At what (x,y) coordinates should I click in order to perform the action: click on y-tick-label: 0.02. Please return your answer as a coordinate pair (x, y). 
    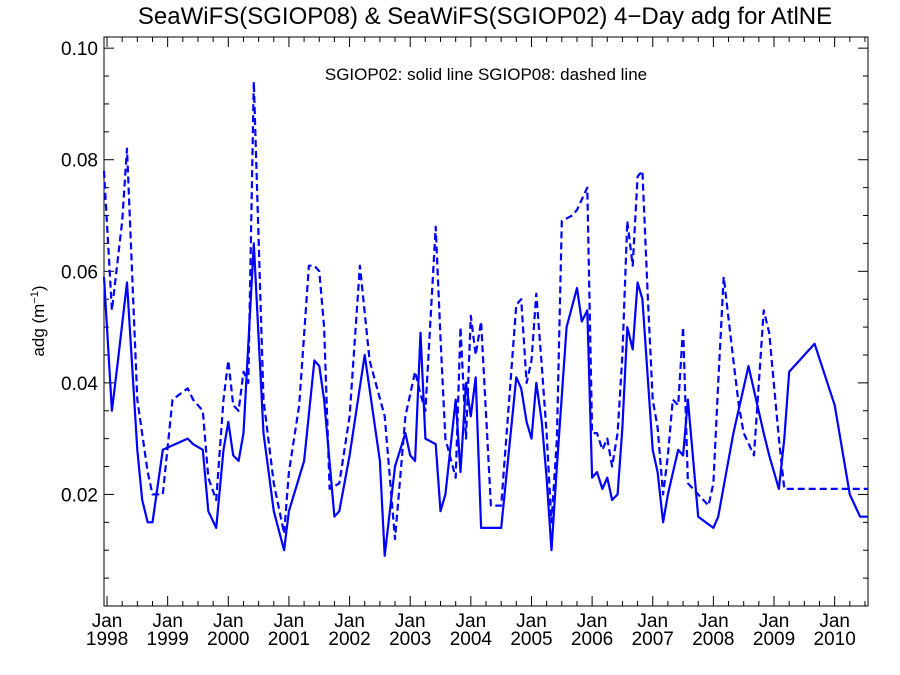
    Looking at the image, I should click on (79, 495).